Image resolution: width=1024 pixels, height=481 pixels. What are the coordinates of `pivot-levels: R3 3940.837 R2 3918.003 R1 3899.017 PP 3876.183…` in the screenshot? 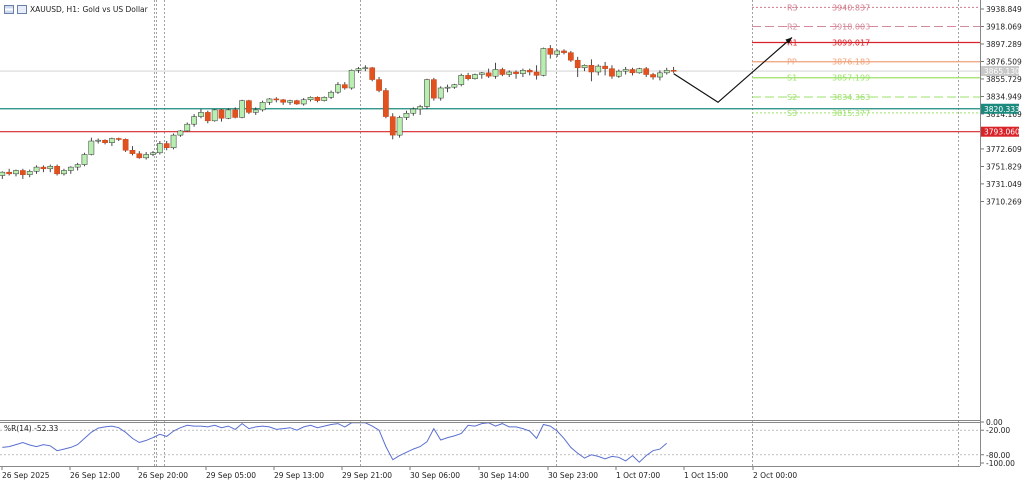 It's located at (866, 60).